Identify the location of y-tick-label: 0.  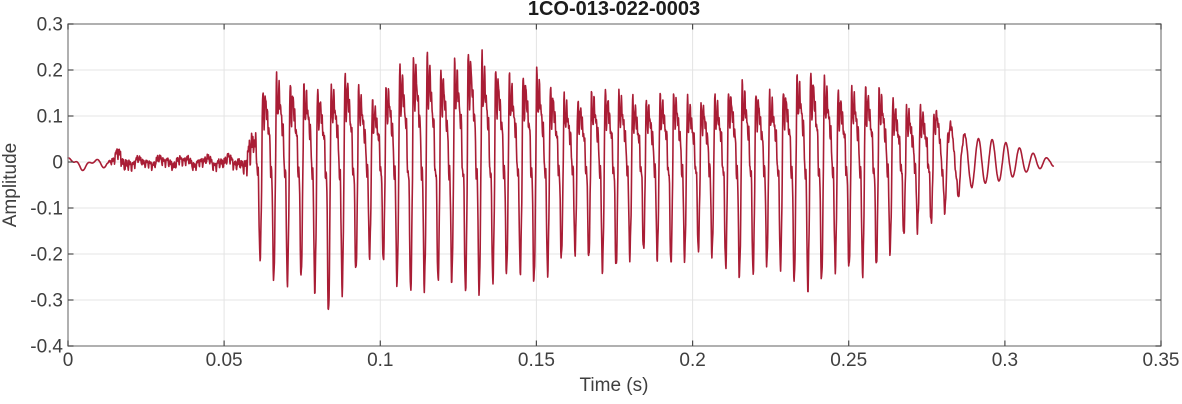
(57, 163).